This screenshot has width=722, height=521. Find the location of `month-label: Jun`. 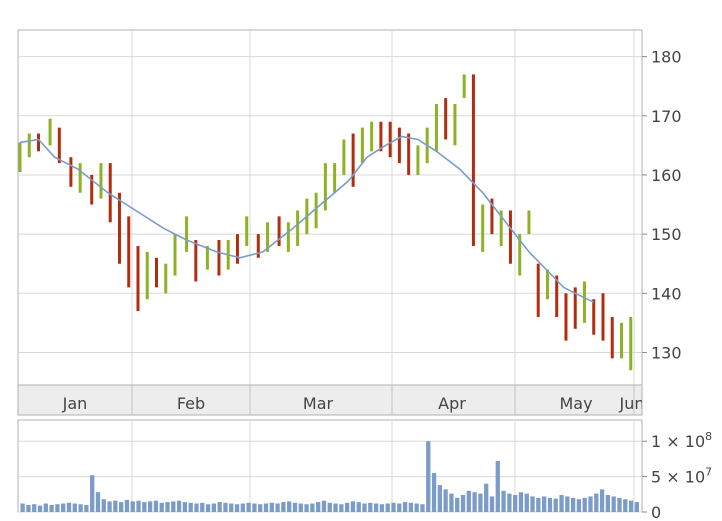

month-label: Jun is located at coordinates (632, 403).